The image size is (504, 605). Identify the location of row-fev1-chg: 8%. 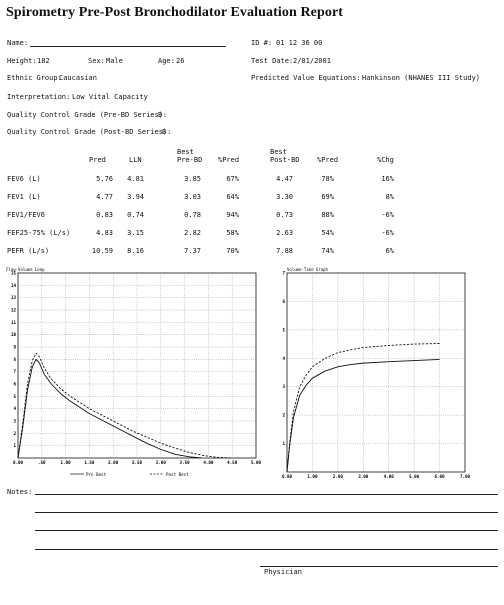
(389, 197).